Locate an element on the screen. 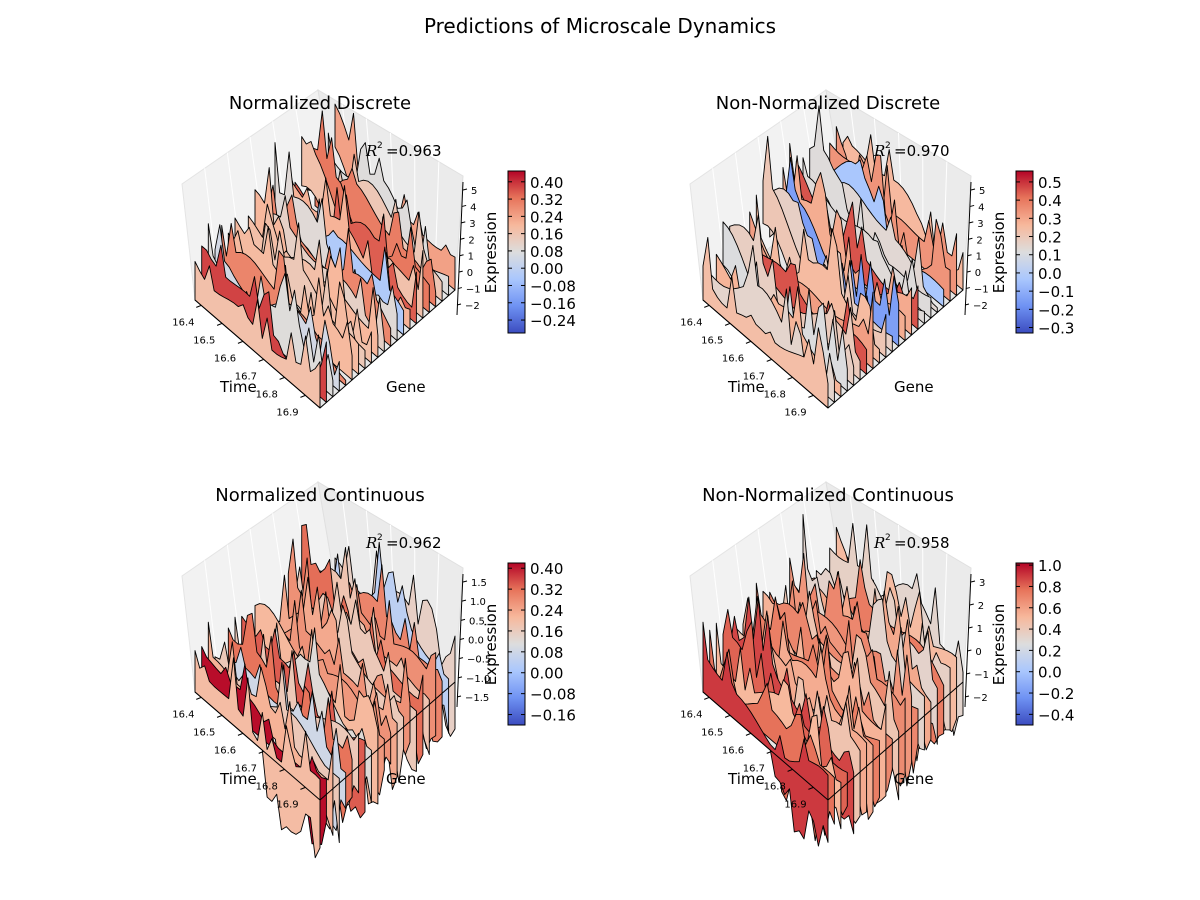 The image size is (1200, 900). z-tick-label: −1.5 is located at coordinates (477, 698).